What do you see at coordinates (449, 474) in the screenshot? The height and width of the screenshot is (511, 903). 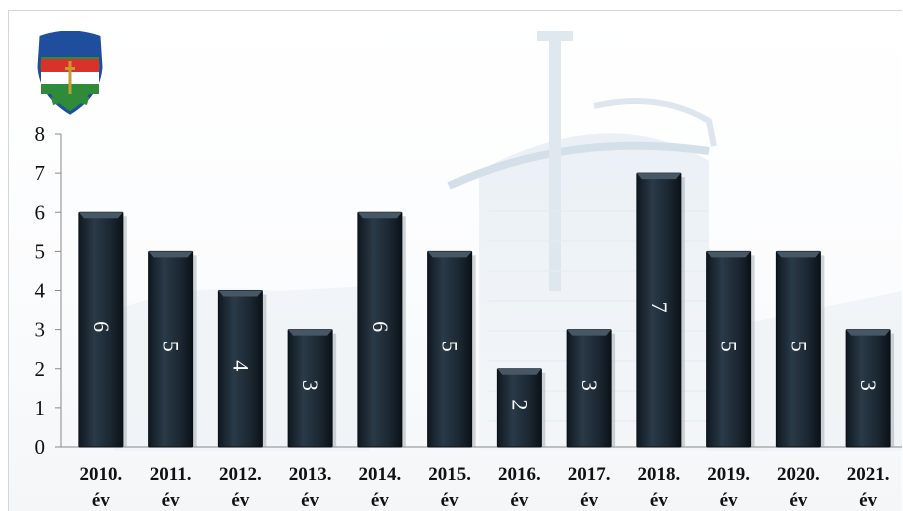 I see `x-tick-label-year: 2015.` at bounding box center [449, 474].